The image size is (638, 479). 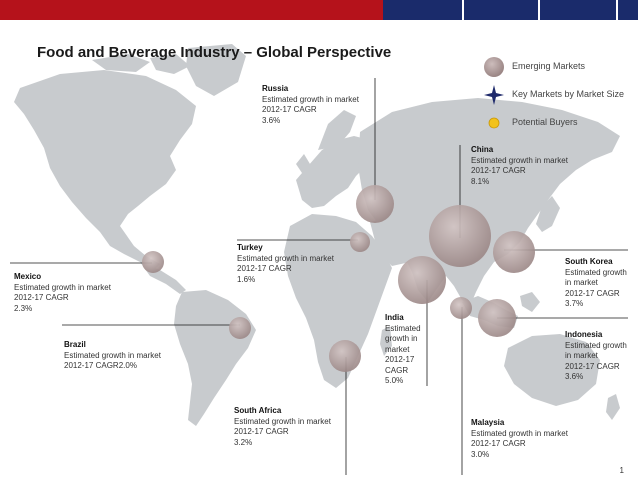 What do you see at coordinates (480, 454) in the screenshot?
I see `metric-value: 3.0%` at bounding box center [480, 454].